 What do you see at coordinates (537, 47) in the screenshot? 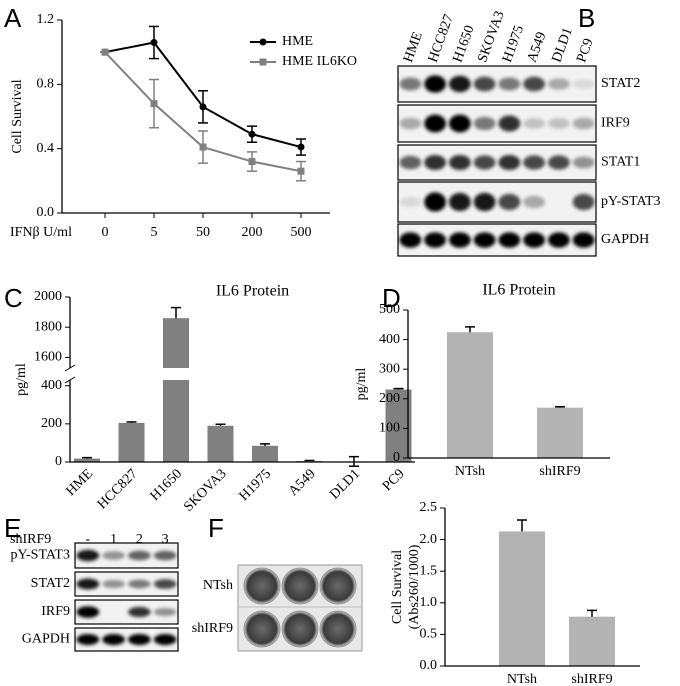
I see `lane-label: A549` at bounding box center [537, 47].